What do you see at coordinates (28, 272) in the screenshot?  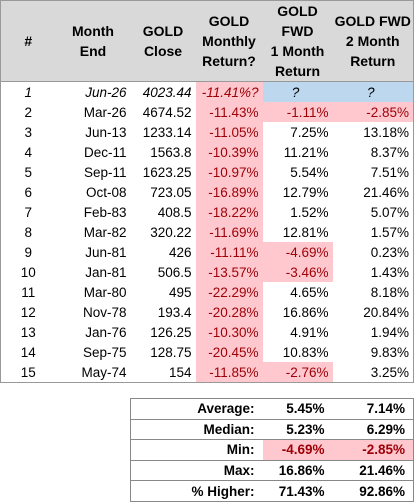 I see `table-cell: 10` at bounding box center [28, 272].